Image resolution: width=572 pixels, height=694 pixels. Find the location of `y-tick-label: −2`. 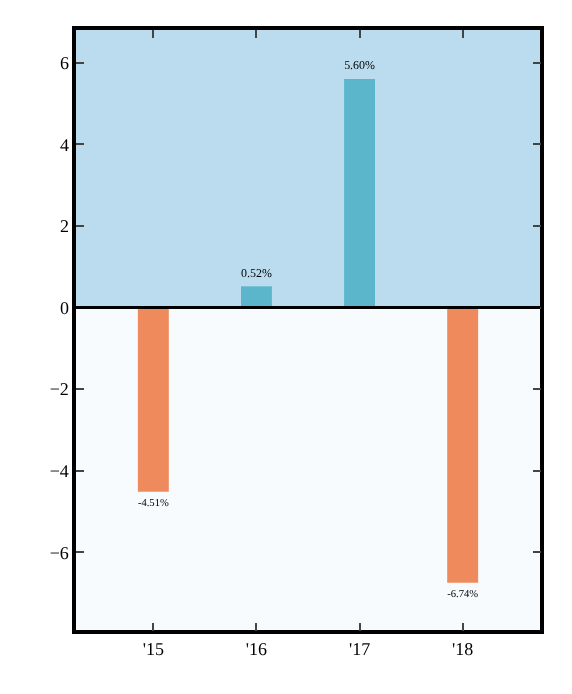

y-tick-label: −2 is located at coordinates (59, 389).